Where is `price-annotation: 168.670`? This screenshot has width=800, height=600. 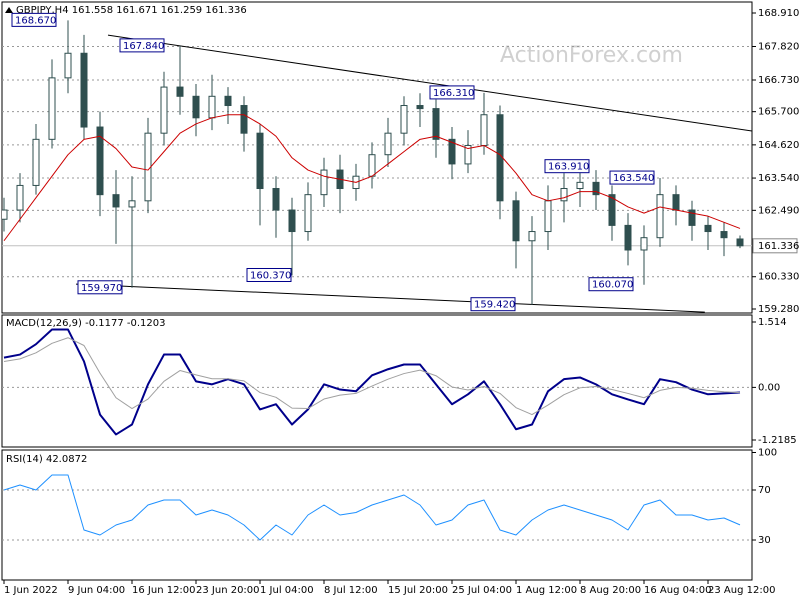
price-annotation: 168.670 is located at coordinates (35, 20).